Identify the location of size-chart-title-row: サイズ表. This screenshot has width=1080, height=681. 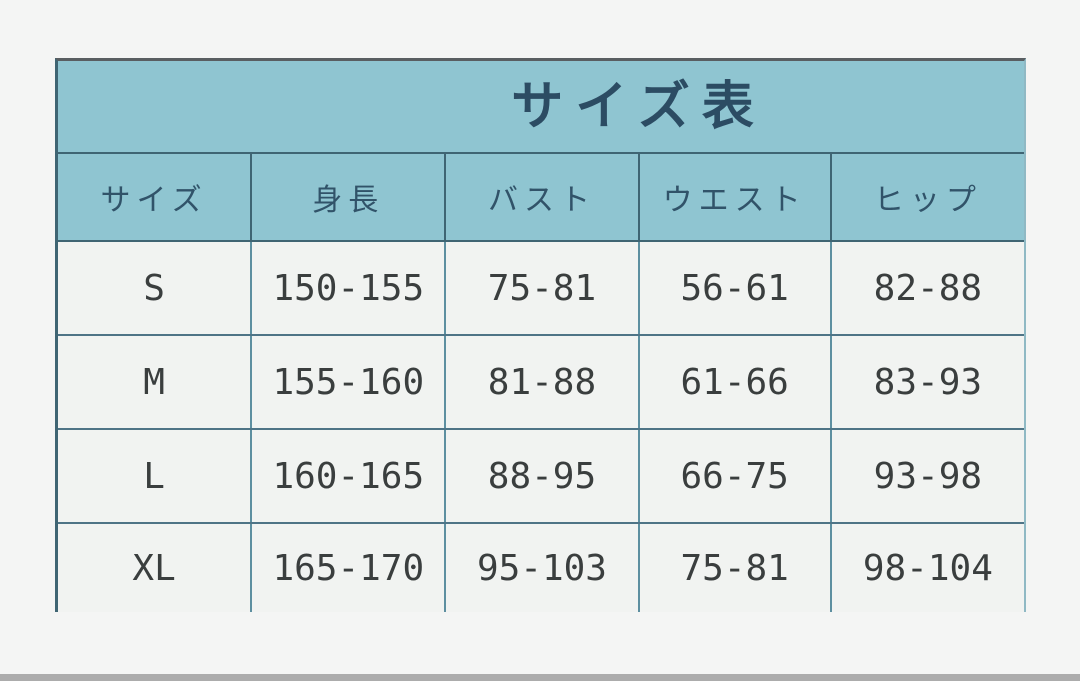
(541, 106).